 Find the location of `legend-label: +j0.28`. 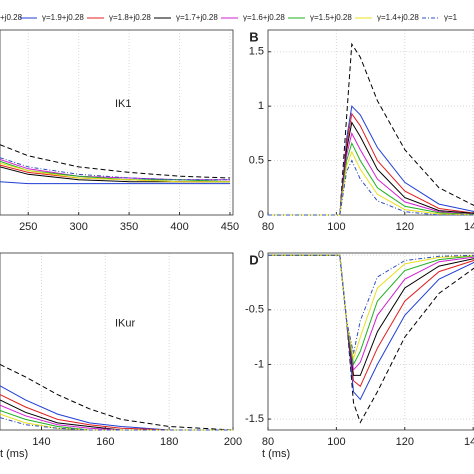

legend-label: +j0.28 is located at coordinates (11, 17).